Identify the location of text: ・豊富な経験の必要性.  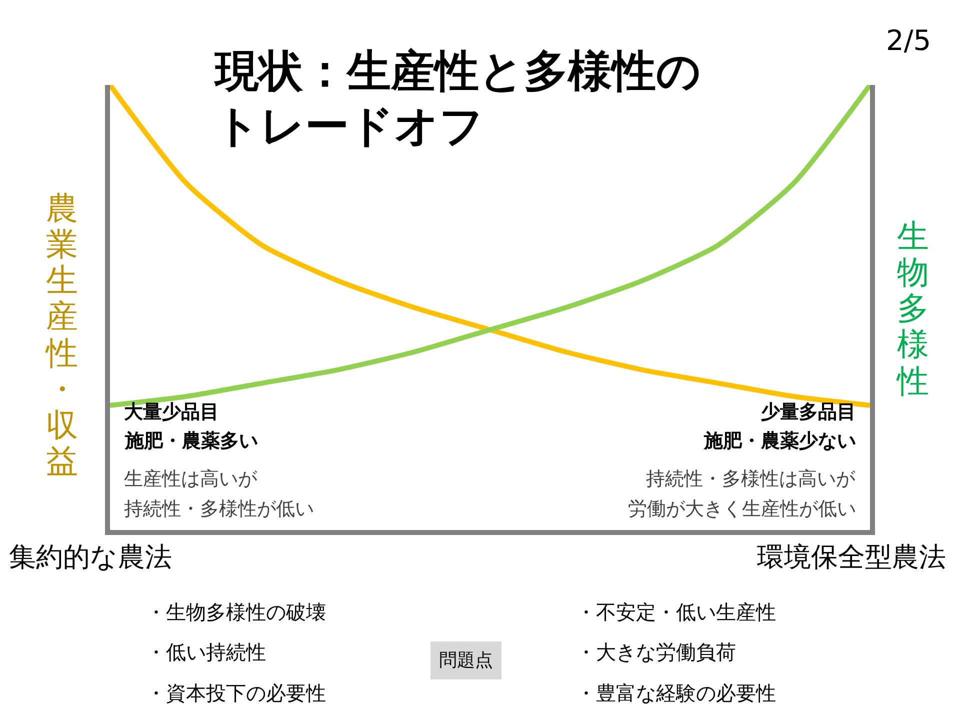
(676, 693).